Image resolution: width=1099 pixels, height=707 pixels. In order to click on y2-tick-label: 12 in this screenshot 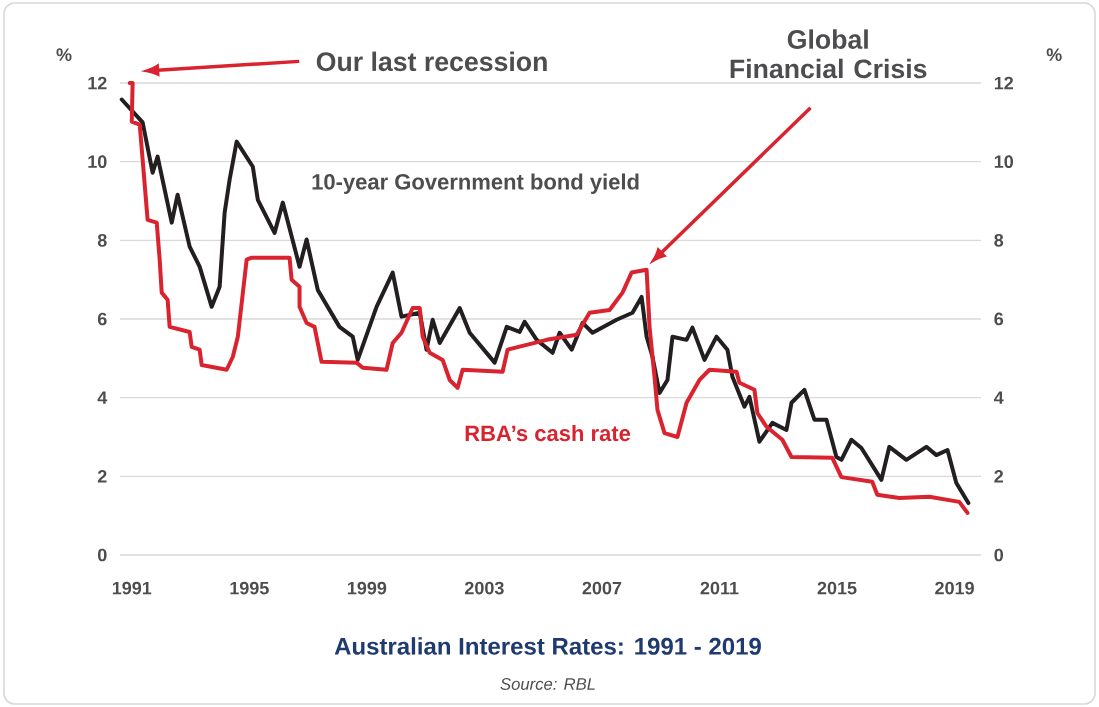, I will do `click(1004, 83)`.